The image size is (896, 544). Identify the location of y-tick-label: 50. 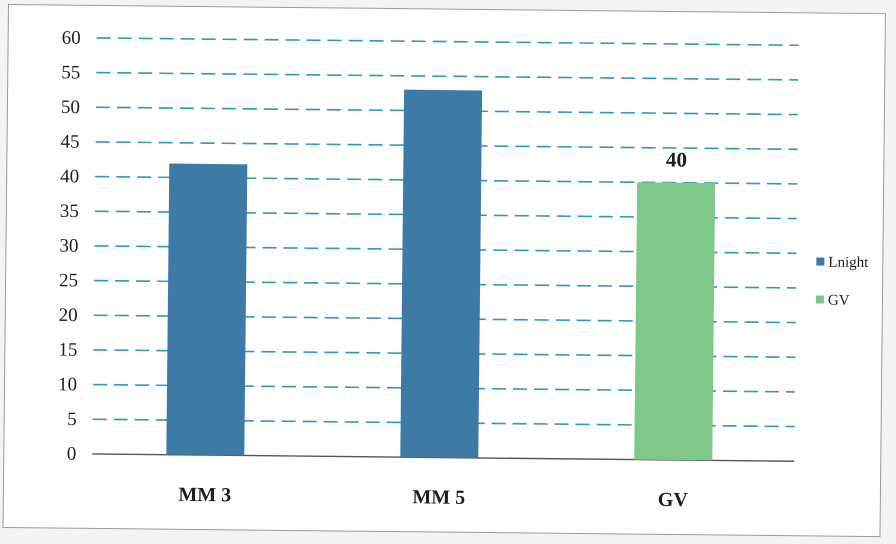
(70, 107).